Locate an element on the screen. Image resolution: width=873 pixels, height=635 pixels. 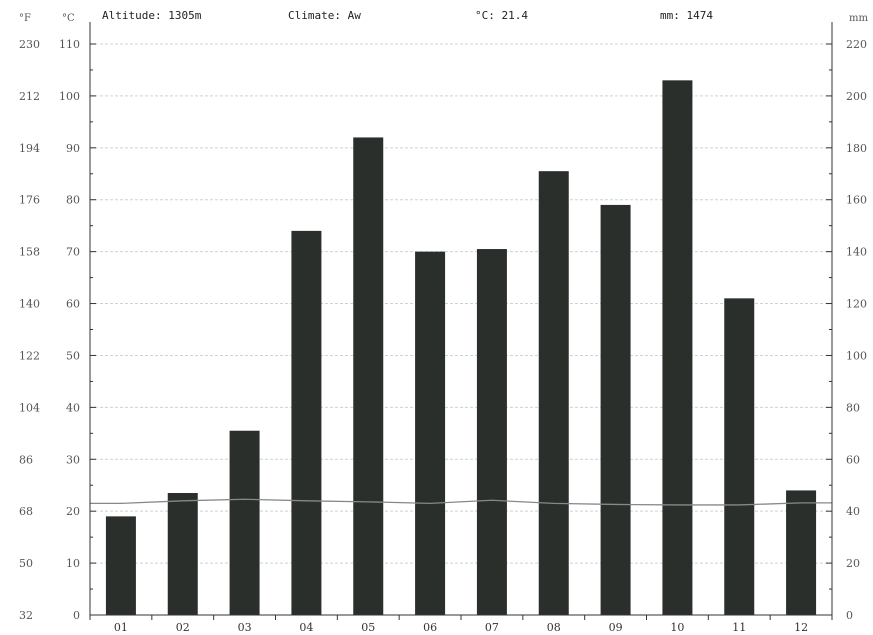
millimetre-tick-label: 180 is located at coordinates (856, 148).